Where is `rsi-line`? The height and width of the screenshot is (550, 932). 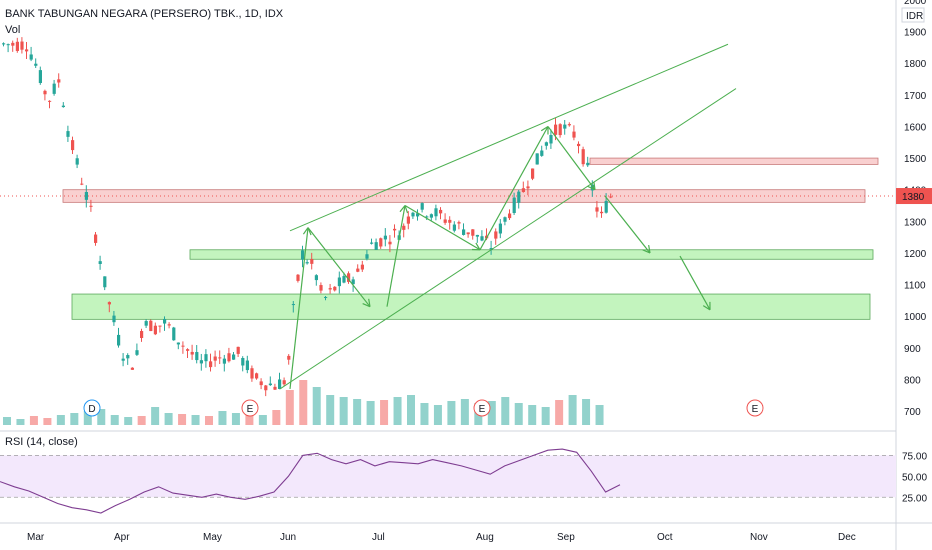 rsi-line is located at coordinates (310, 481).